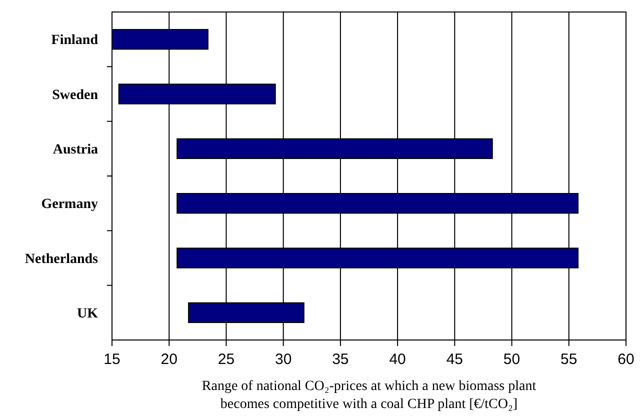 This screenshot has height=420, width=644. Describe the element at coordinates (369, 395) in the screenshot. I see `x-axis-title: Range of national CO₂-prices at which a new biomass plant becomes competitive with a coal CHP plant [€/tCO₂]` at that location.